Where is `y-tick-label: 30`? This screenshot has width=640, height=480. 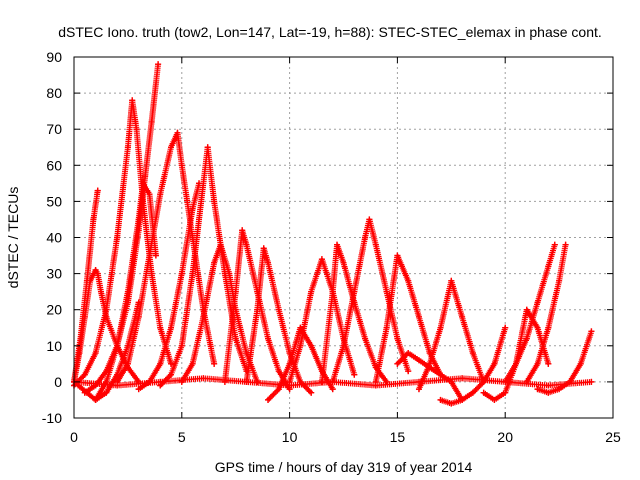 y-tick-label: 30 is located at coordinates (54, 274).